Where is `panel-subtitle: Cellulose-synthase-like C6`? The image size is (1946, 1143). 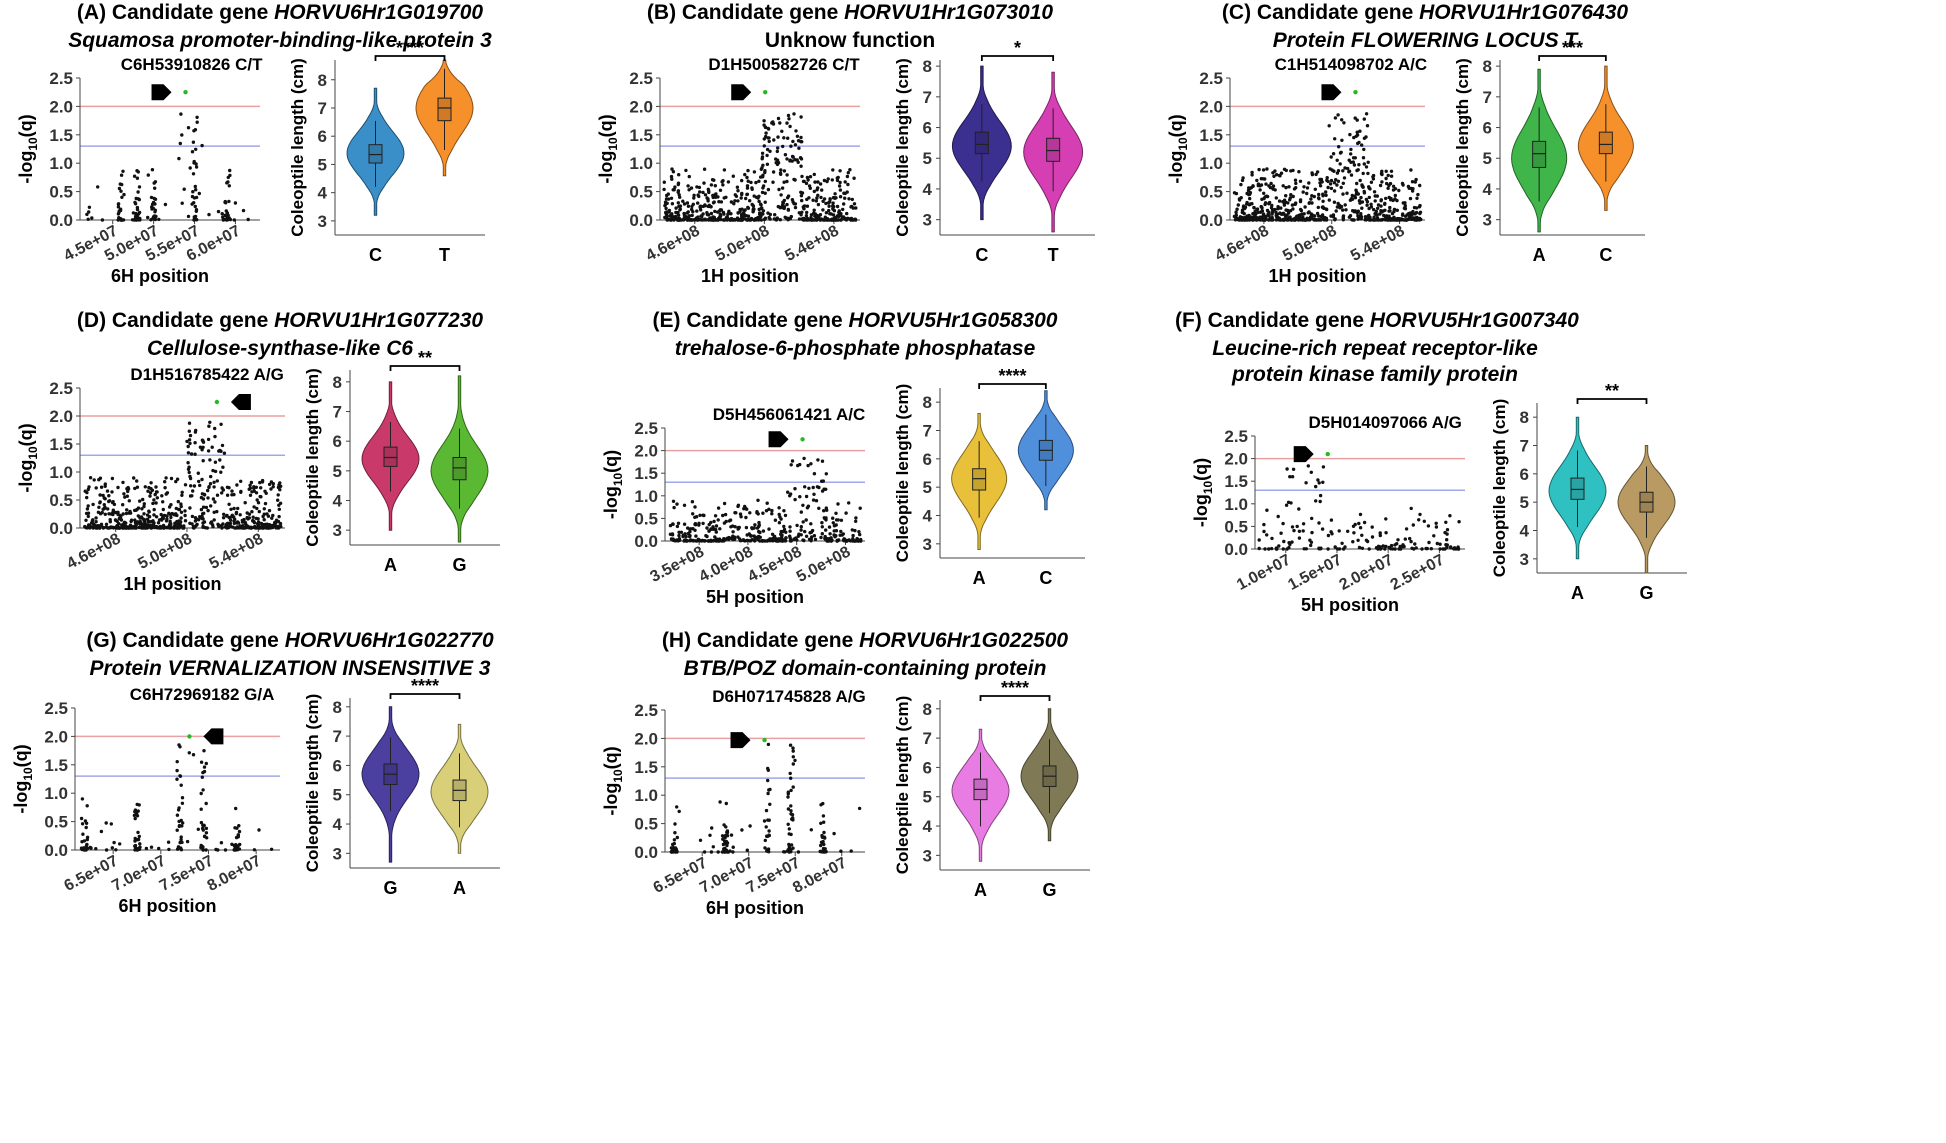 panel-subtitle: Cellulose-synthase-like C6 is located at coordinates (280, 348).